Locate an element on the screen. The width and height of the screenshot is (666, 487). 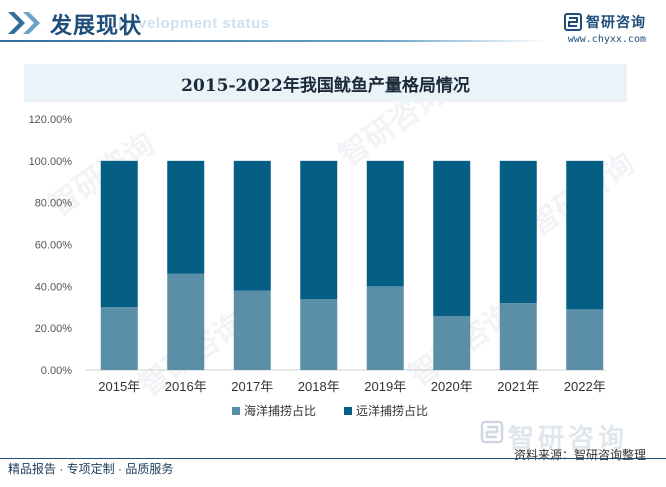
brand-logo-icon is located at coordinates (573, 22).